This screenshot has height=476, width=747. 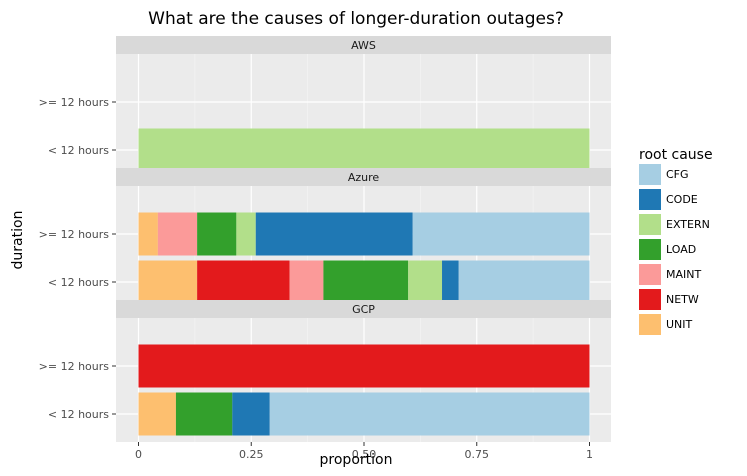 What do you see at coordinates (677, 174) in the screenshot?
I see `legend-label: CFG` at bounding box center [677, 174].